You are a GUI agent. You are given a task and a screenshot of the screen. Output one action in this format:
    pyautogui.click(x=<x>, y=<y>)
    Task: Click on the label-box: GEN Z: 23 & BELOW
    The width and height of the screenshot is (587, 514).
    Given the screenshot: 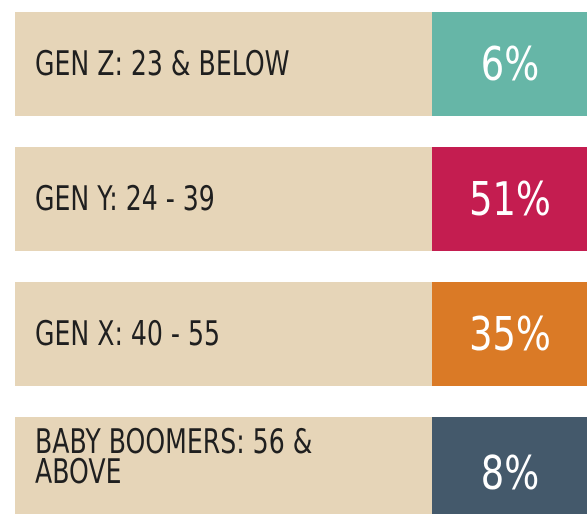 What is the action you would take?
    pyautogui.click(x=223, y=64)
    